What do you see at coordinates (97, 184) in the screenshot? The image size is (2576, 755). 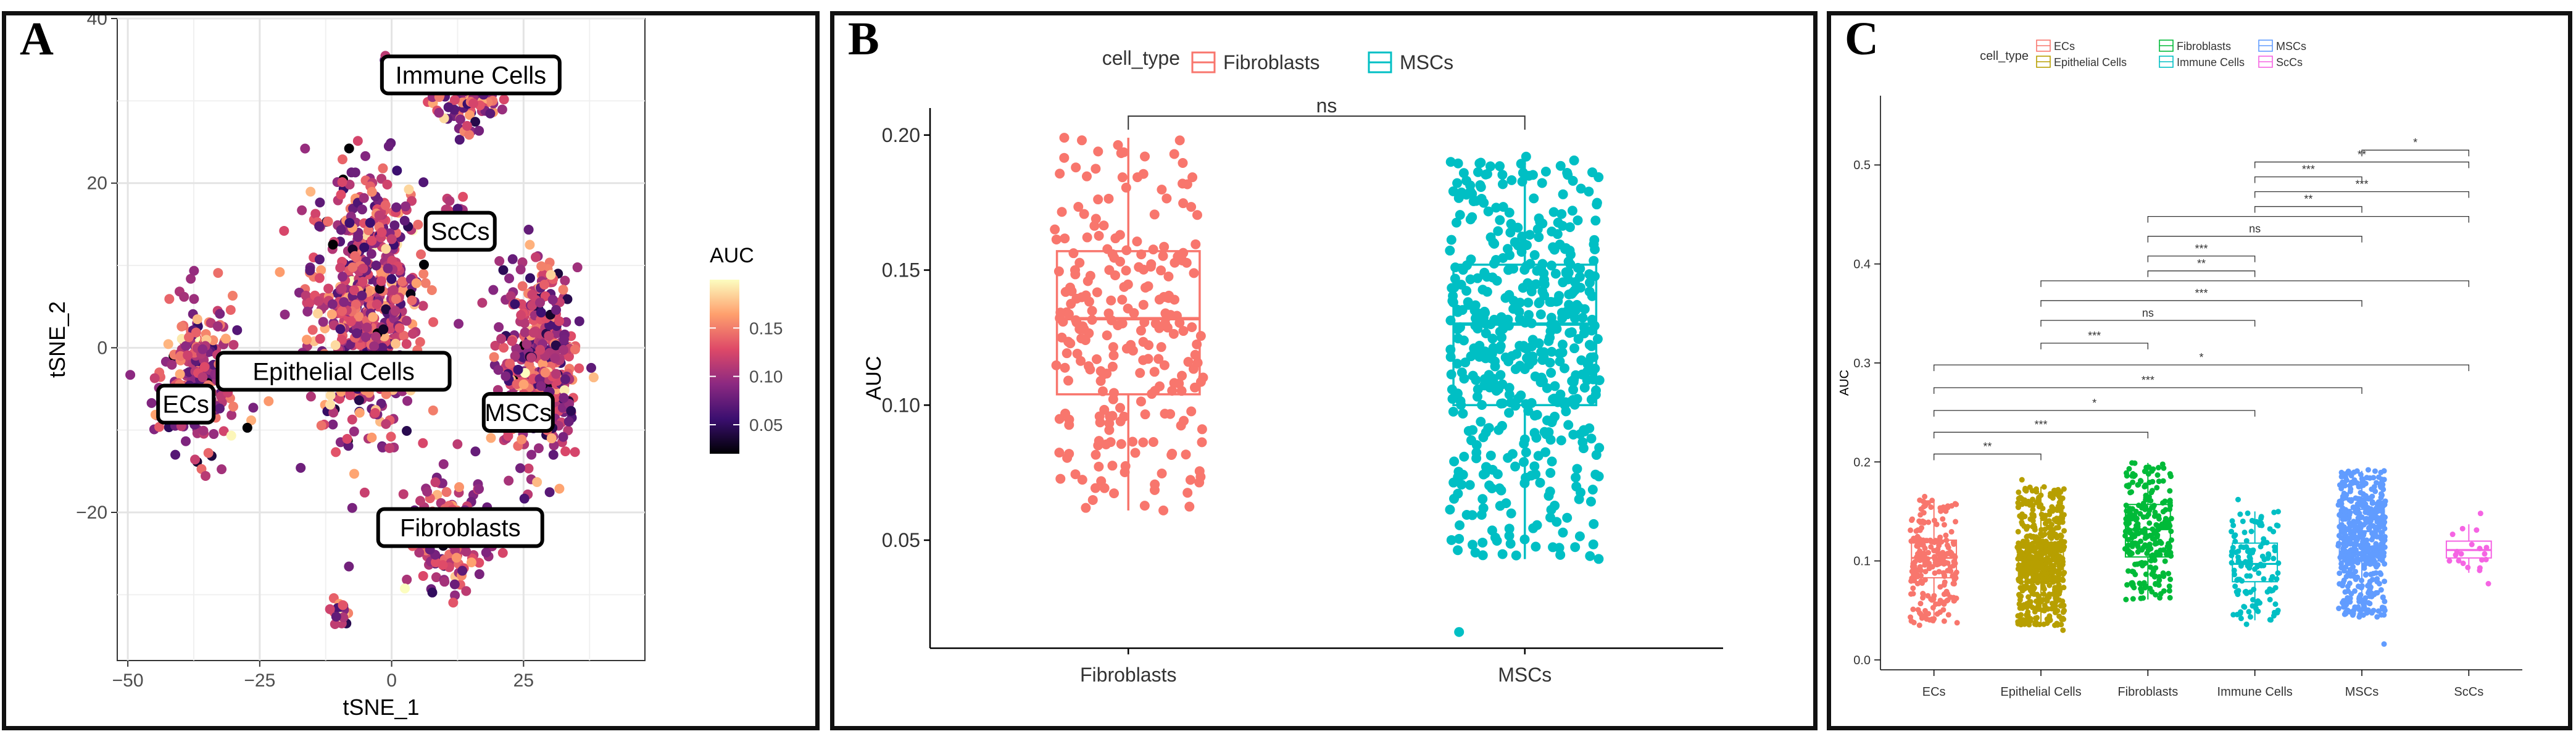 I see `y-tick-label: 20` at bounding box center [97, 184].